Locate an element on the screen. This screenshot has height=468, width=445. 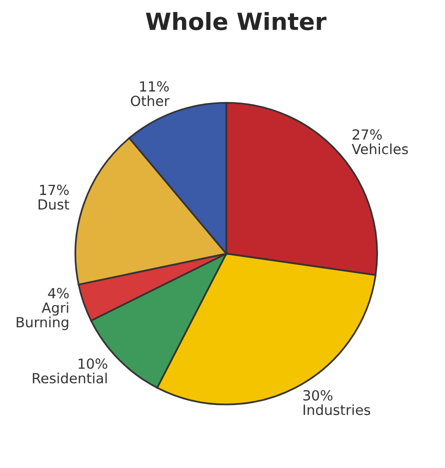
slice-label: Dust is located at coordinates (54, 204).